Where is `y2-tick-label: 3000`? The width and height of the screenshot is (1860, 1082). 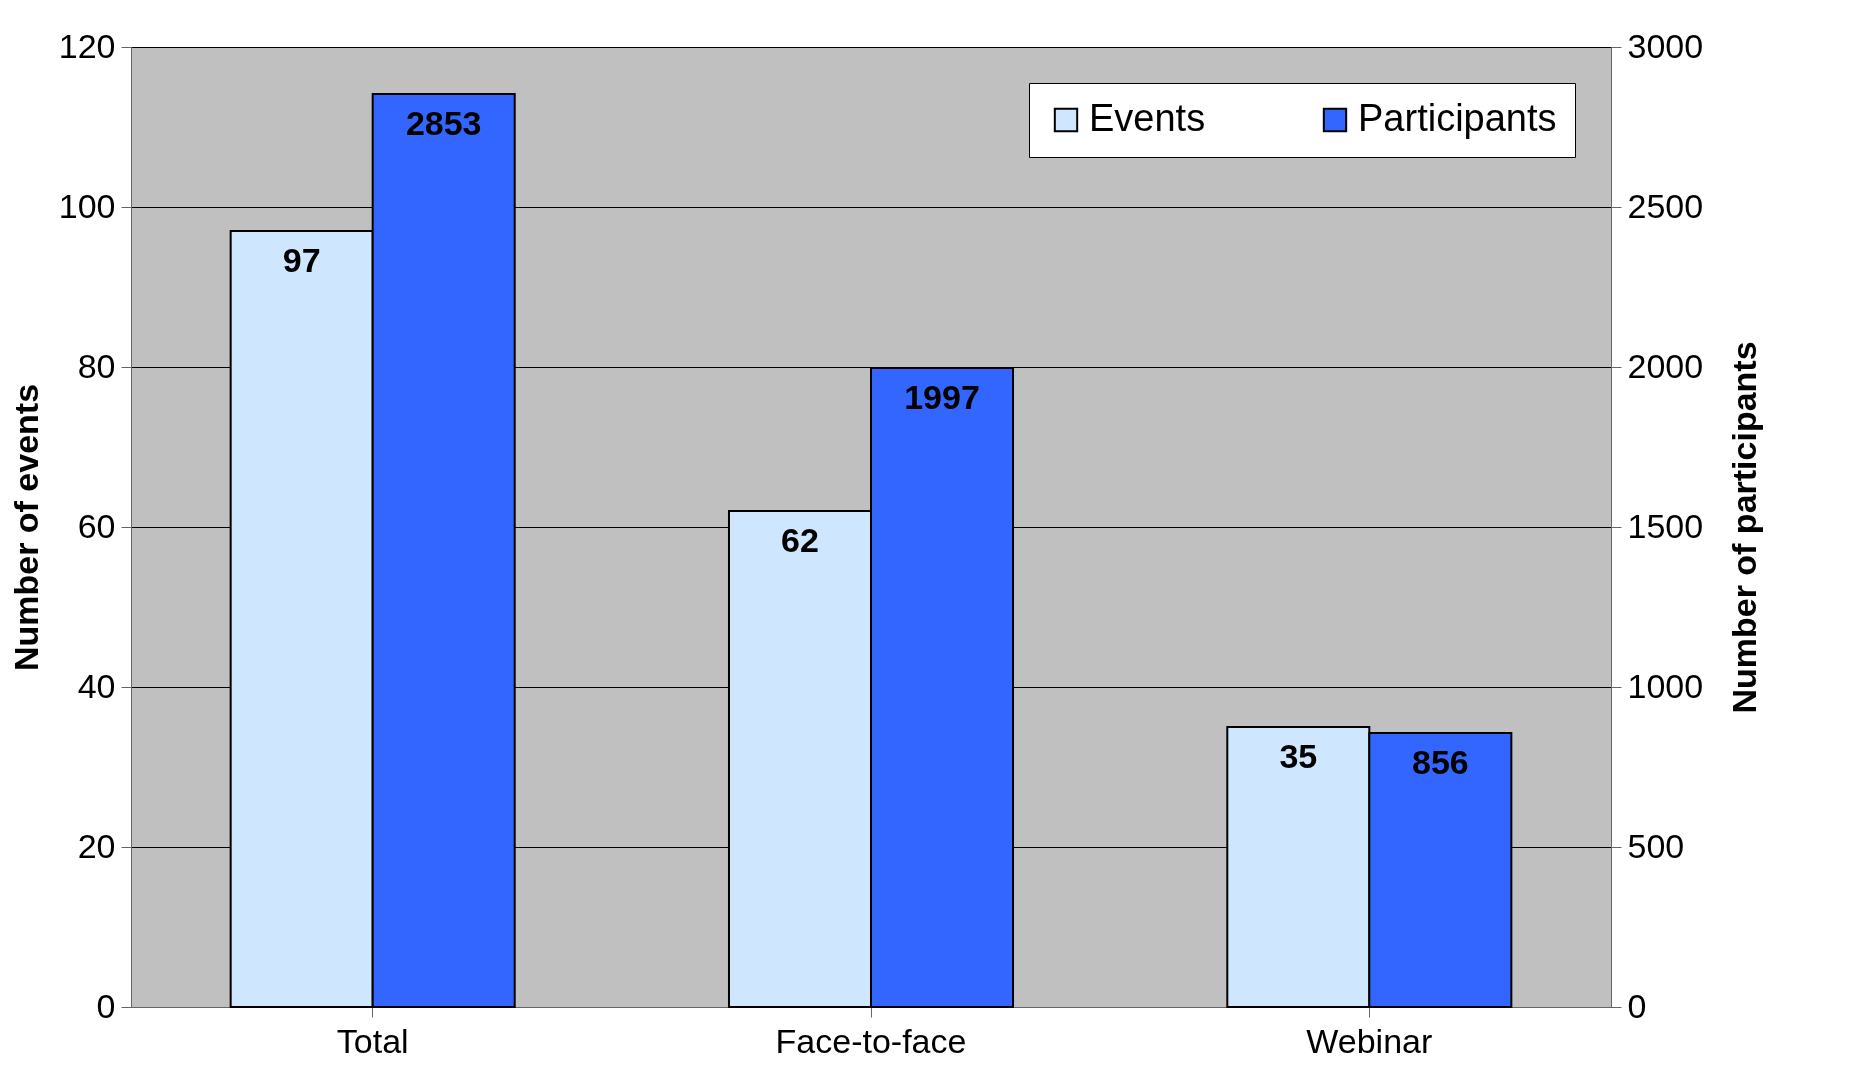
y2-tick-label: 3000 is located at coordinates (1665, 45).